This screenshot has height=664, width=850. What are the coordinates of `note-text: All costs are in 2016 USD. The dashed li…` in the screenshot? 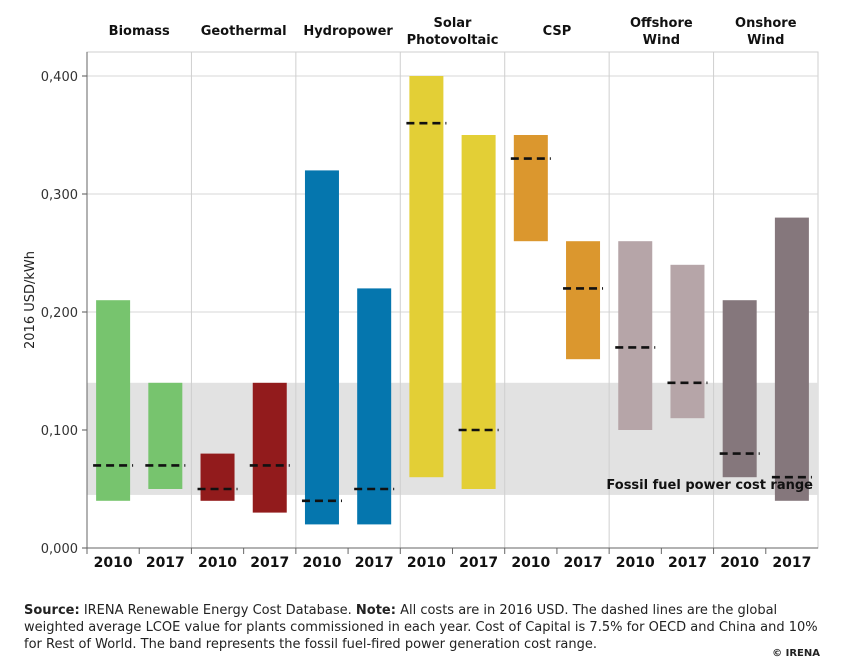 It's located at (421, 627).